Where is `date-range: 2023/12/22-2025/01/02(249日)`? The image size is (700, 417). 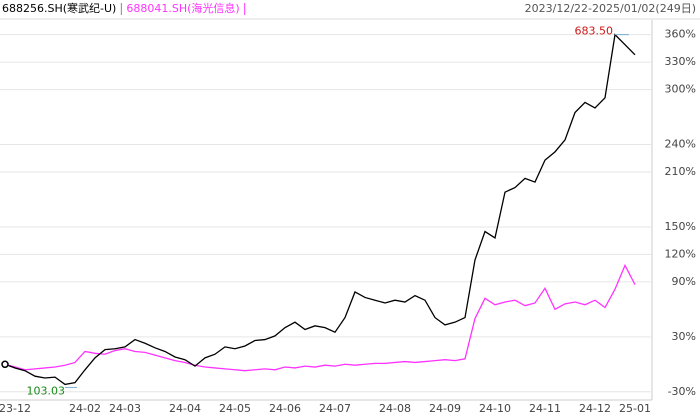 date-range: 2023/12/22-2025/01/02(249日) is located at coordinates (610, 8).